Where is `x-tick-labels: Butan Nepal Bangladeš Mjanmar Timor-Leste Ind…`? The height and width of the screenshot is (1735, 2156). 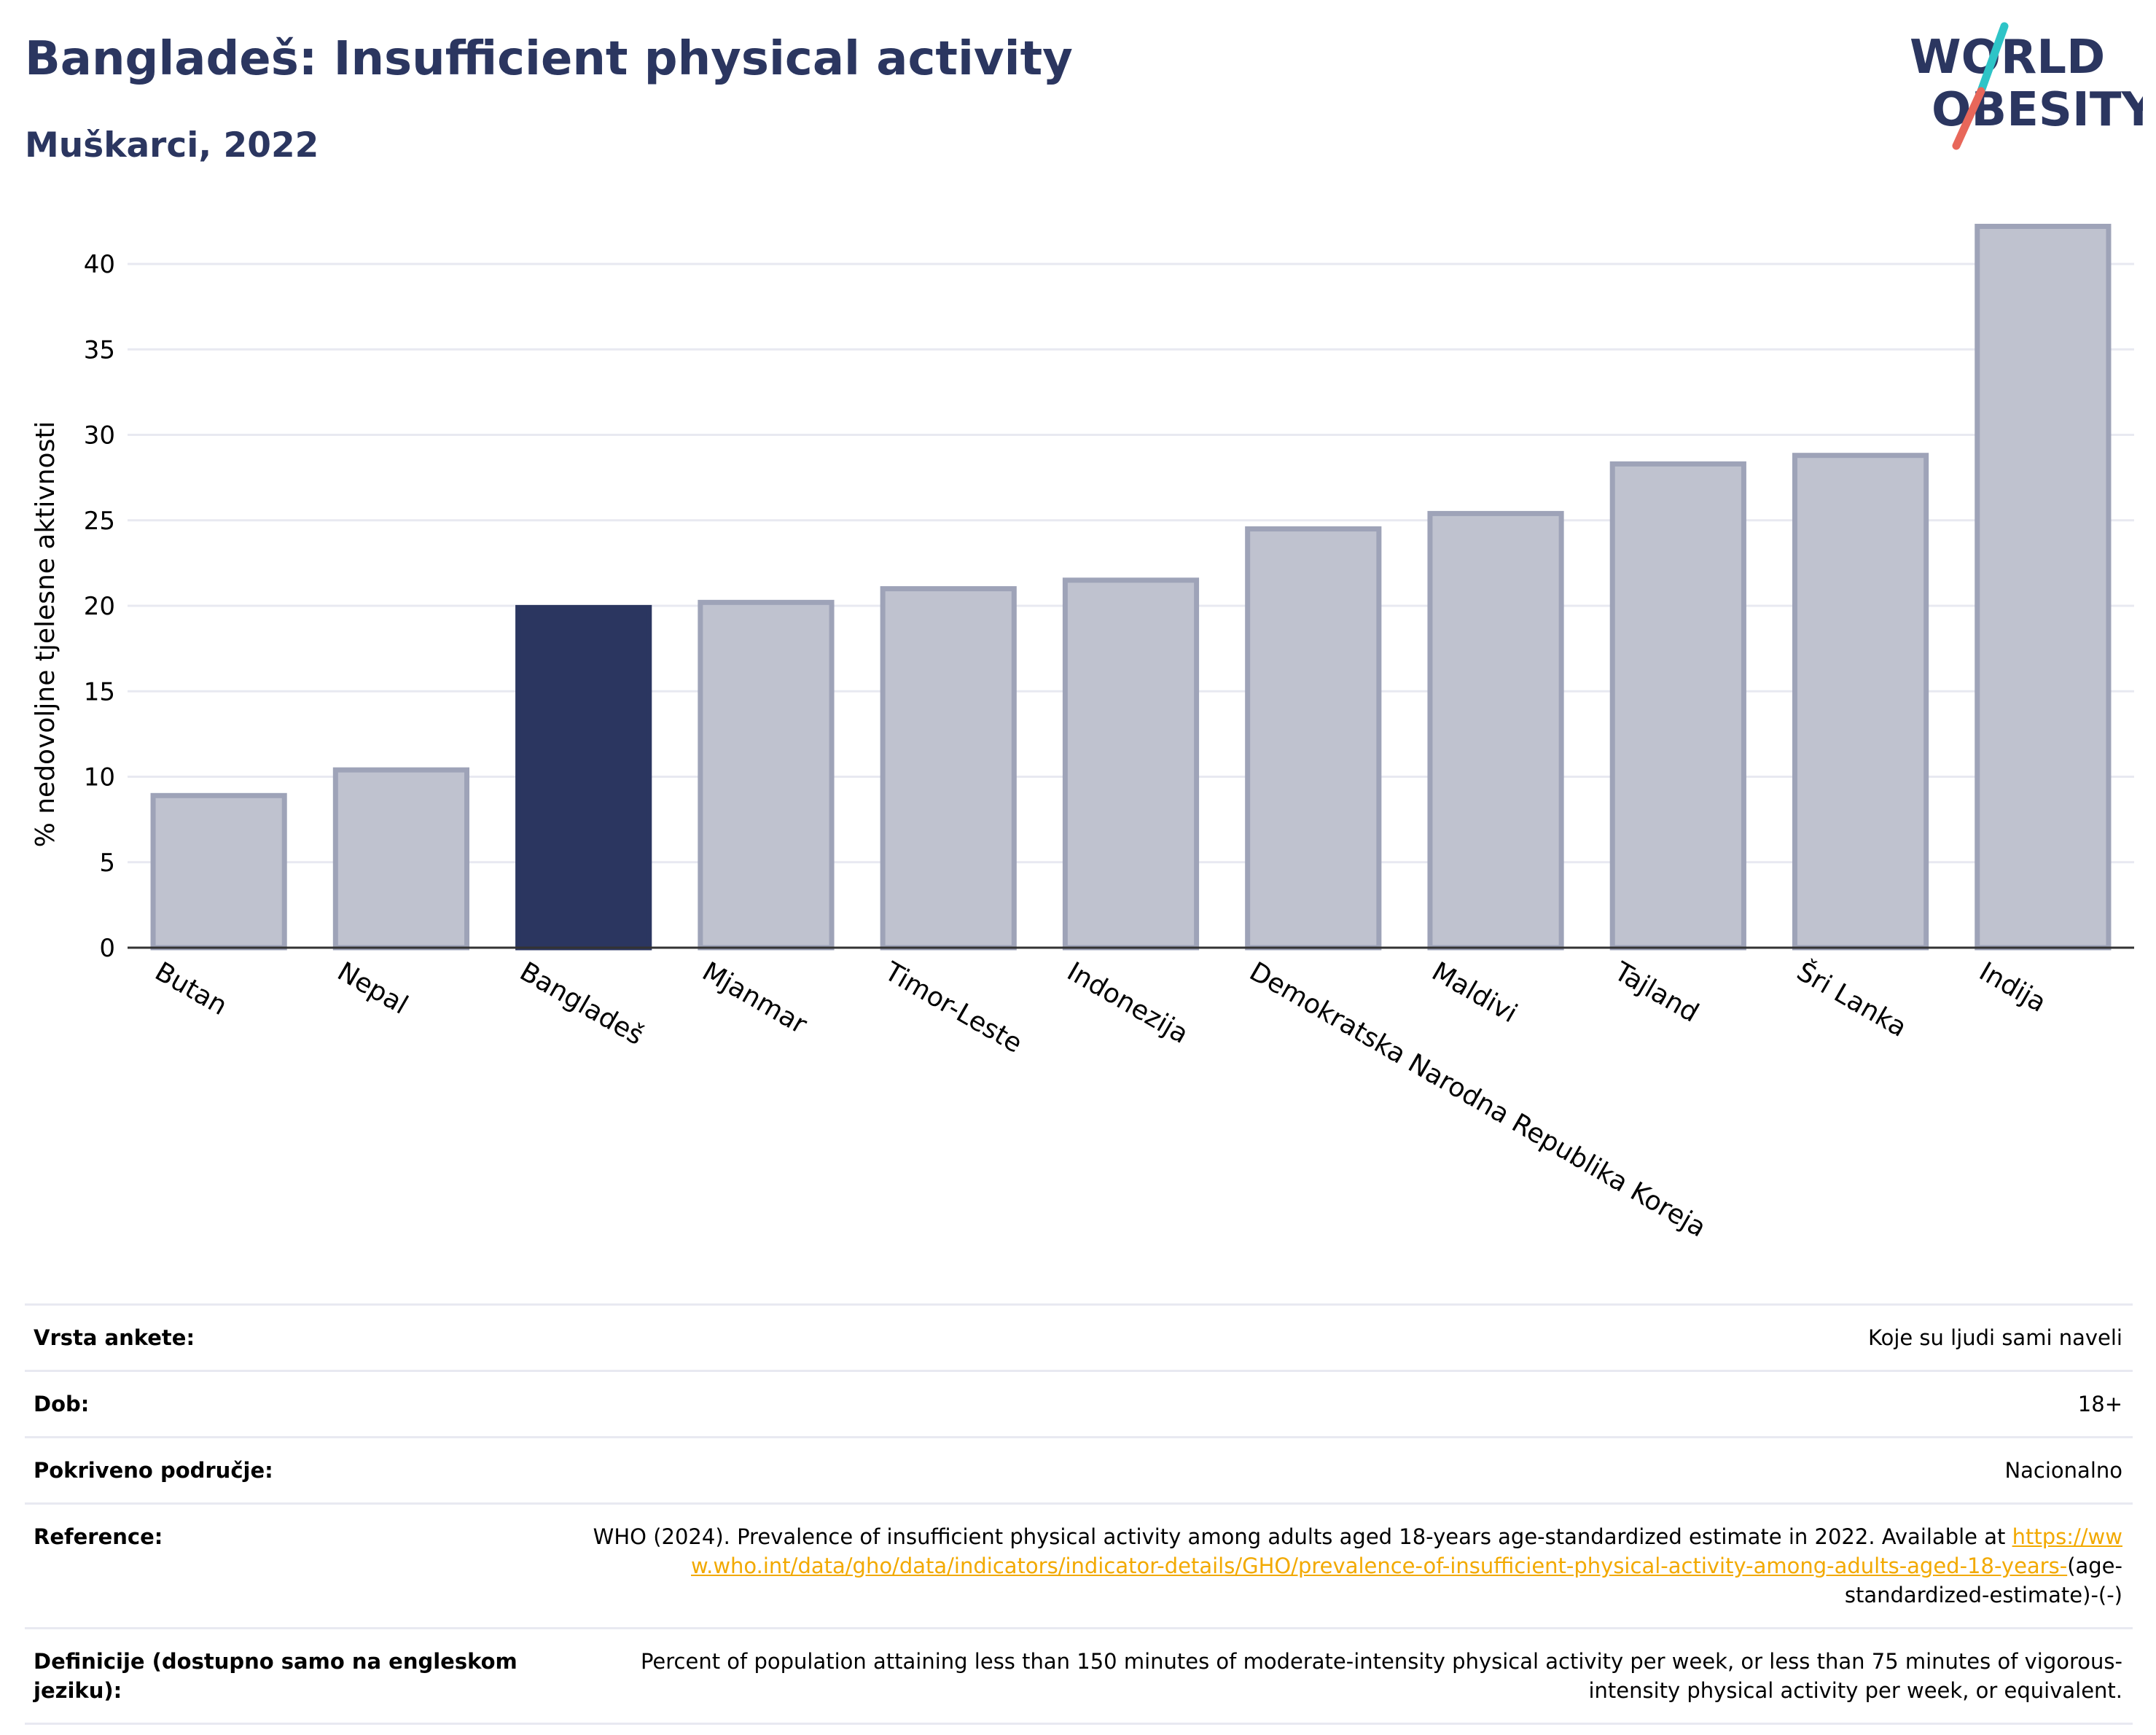
x-tick-labels: Butan Nepal Bangladeš Mjanmar Timor-Leste Ind… is located at coordinates (1101, 1099).